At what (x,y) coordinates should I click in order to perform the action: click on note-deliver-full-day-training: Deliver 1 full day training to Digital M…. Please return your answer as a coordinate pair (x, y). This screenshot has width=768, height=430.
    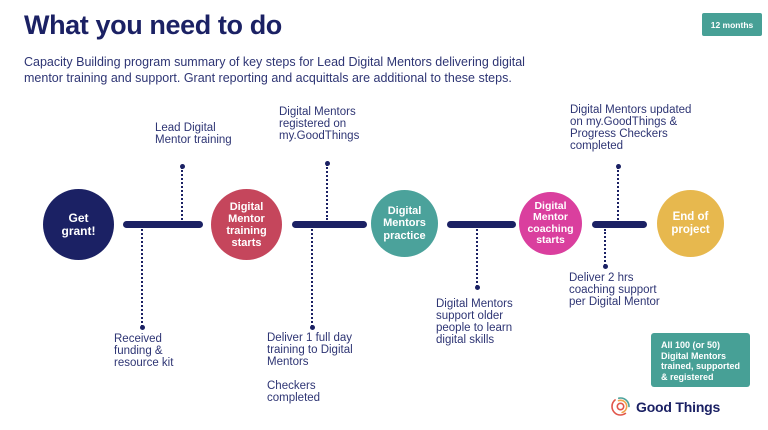
    Looking at the image, I should click on (310, 368).